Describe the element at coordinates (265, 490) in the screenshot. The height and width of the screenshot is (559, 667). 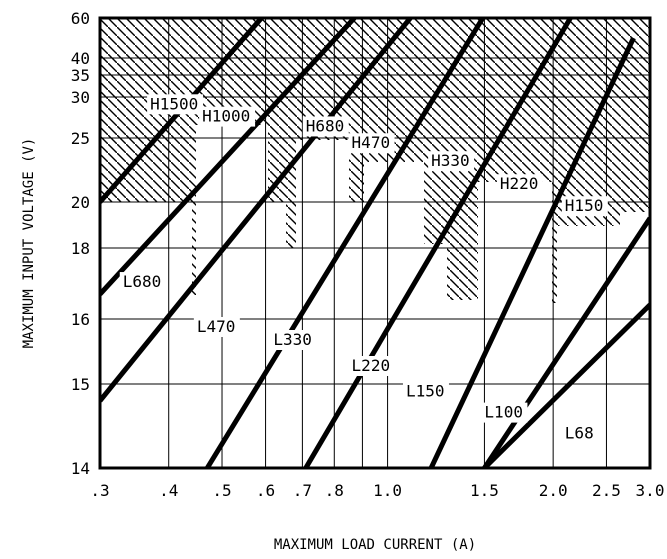
I see `x-tick-label: .6` at that location.